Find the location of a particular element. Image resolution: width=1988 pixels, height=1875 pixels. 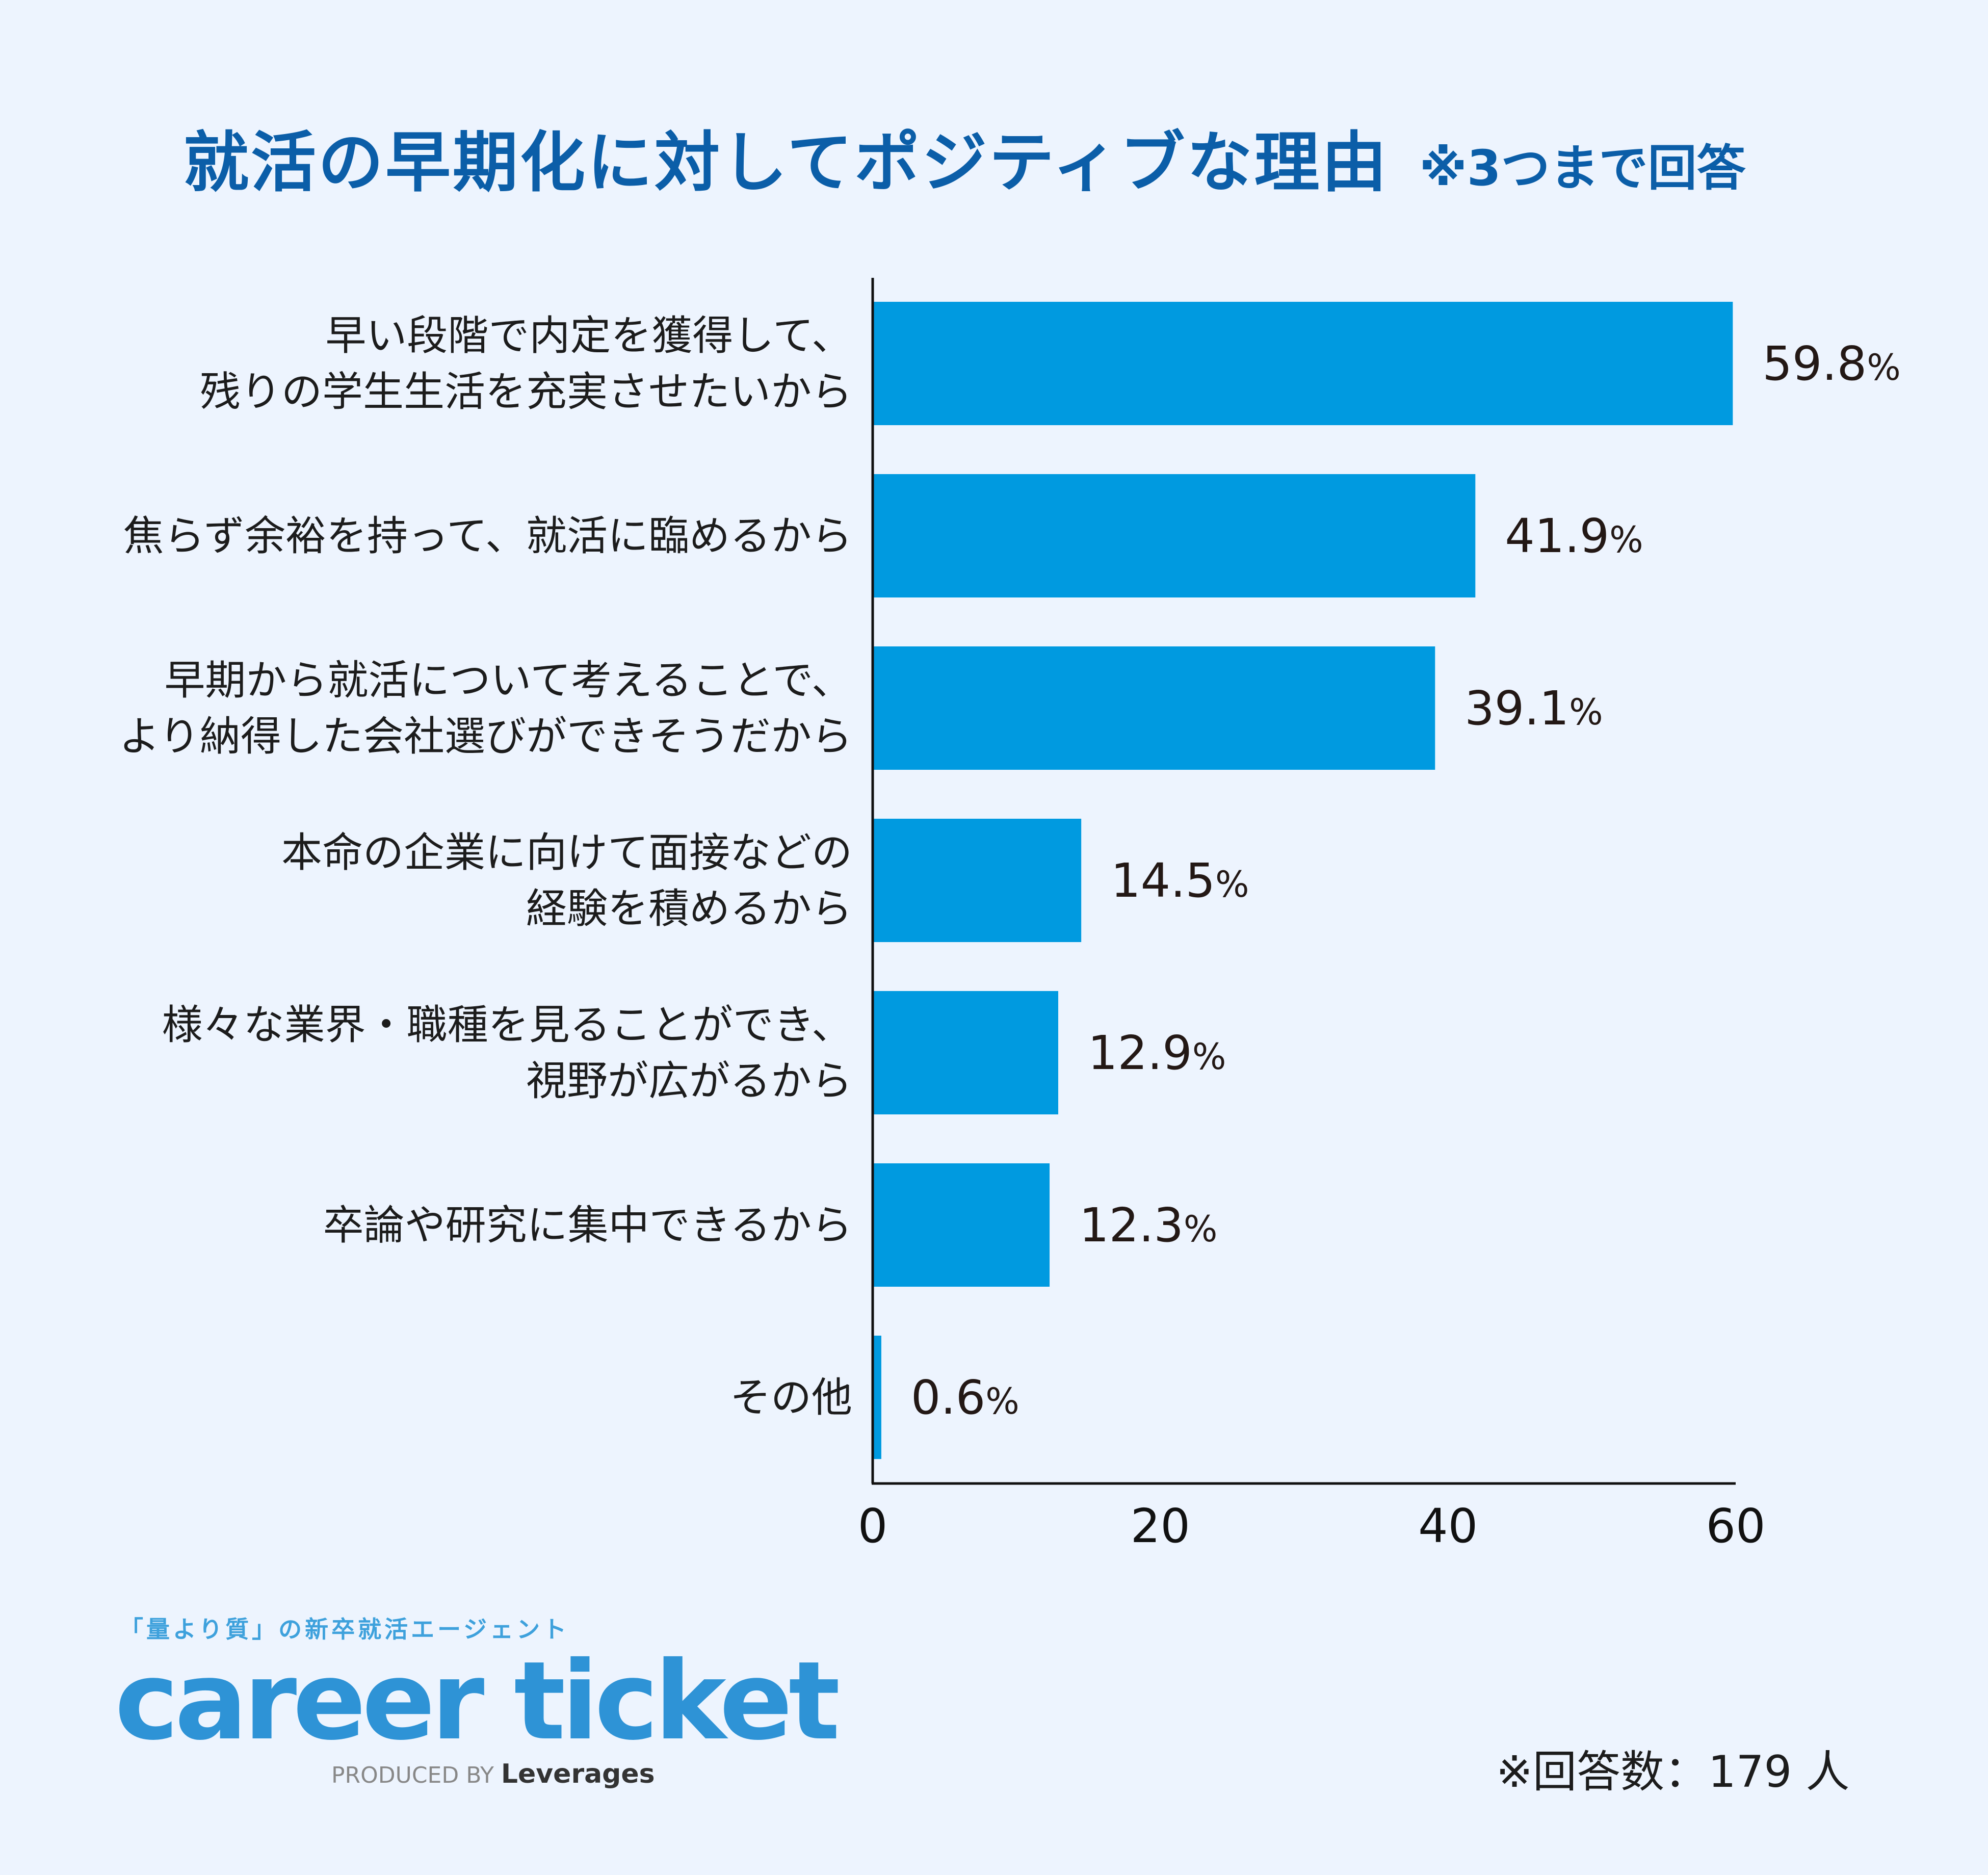

value-label: 12.3% is located at coordinates (1148, 1225).